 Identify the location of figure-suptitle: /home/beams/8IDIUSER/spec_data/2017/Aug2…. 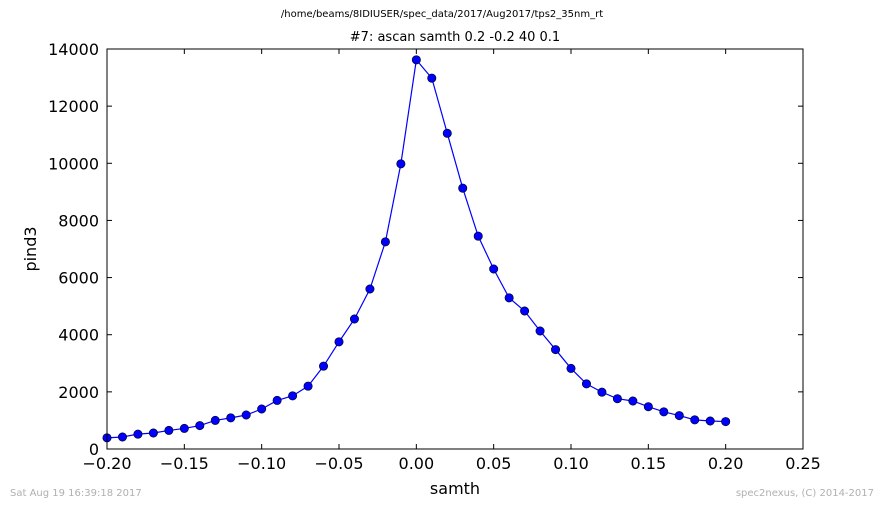
(442, 14).